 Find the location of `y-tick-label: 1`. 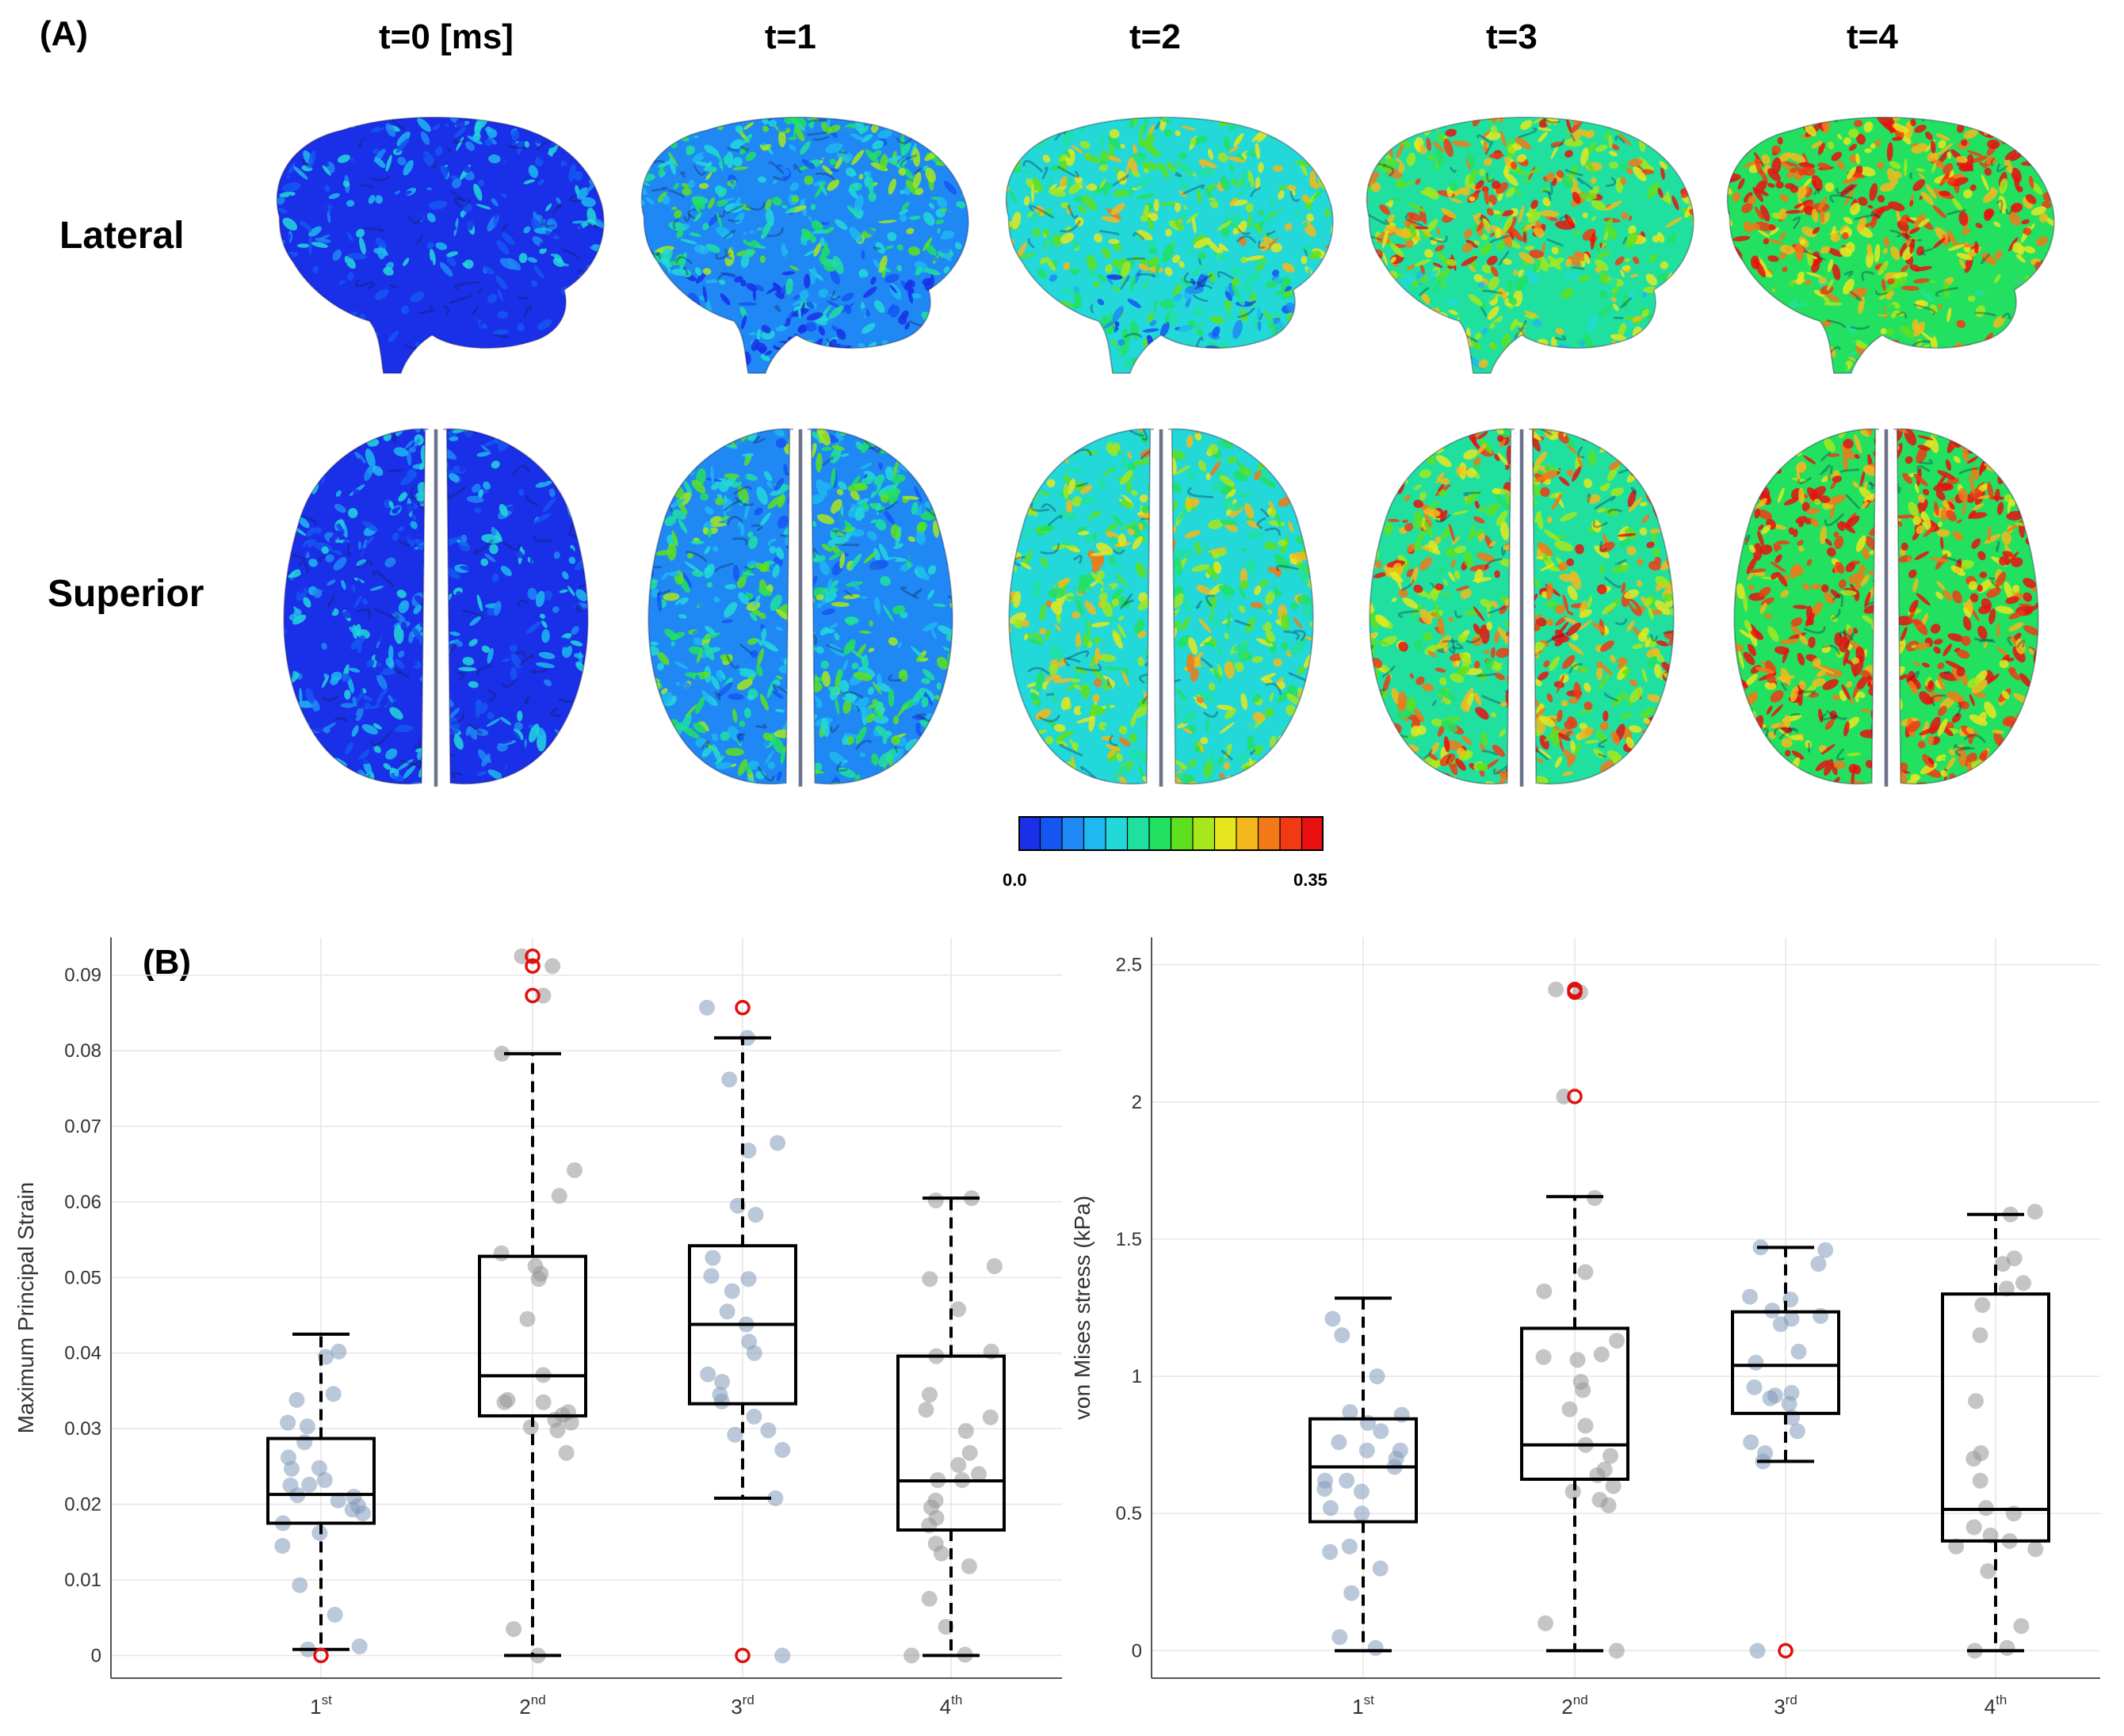

y-tick-label: 1 is located at coordinates (1137, 1376).